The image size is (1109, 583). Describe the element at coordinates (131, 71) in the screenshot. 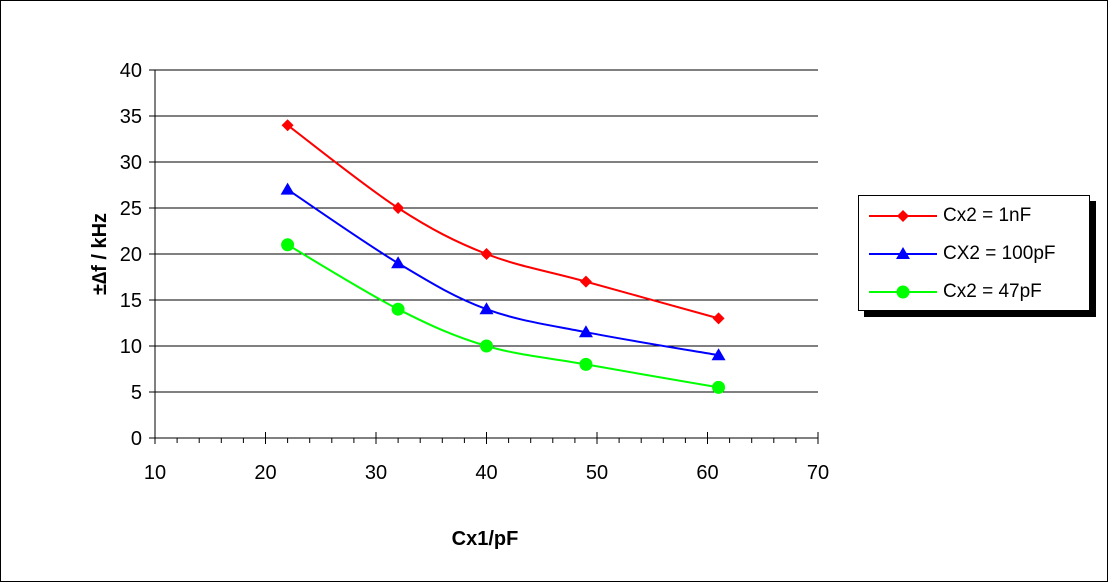

I see `y-tick-label-40: 40` at that location.